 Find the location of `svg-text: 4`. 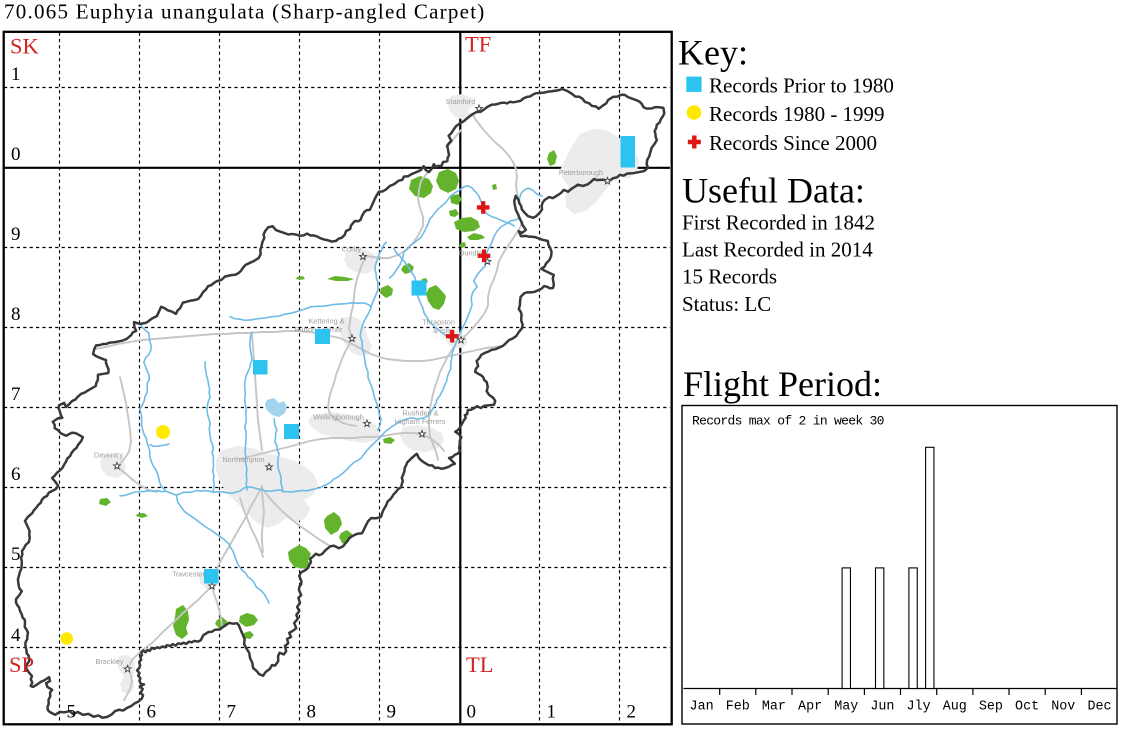

svg-text: 4 is located at coordinates (16, 635).